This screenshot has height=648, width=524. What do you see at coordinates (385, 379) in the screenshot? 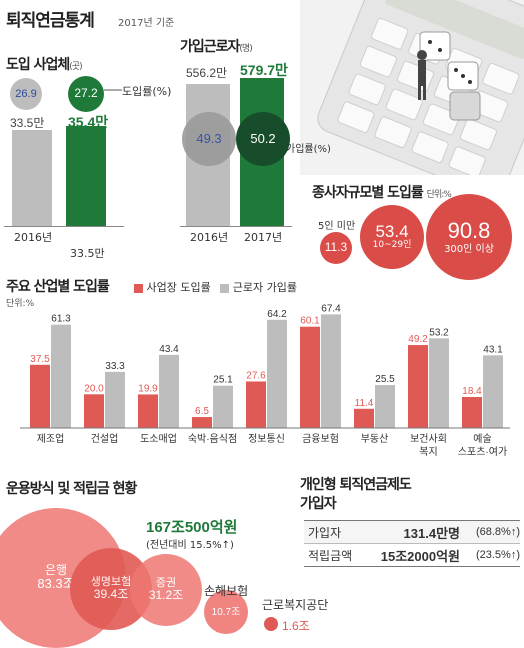
I see `value-label-worker-6: 25.5` at bounding box center [385, 379].